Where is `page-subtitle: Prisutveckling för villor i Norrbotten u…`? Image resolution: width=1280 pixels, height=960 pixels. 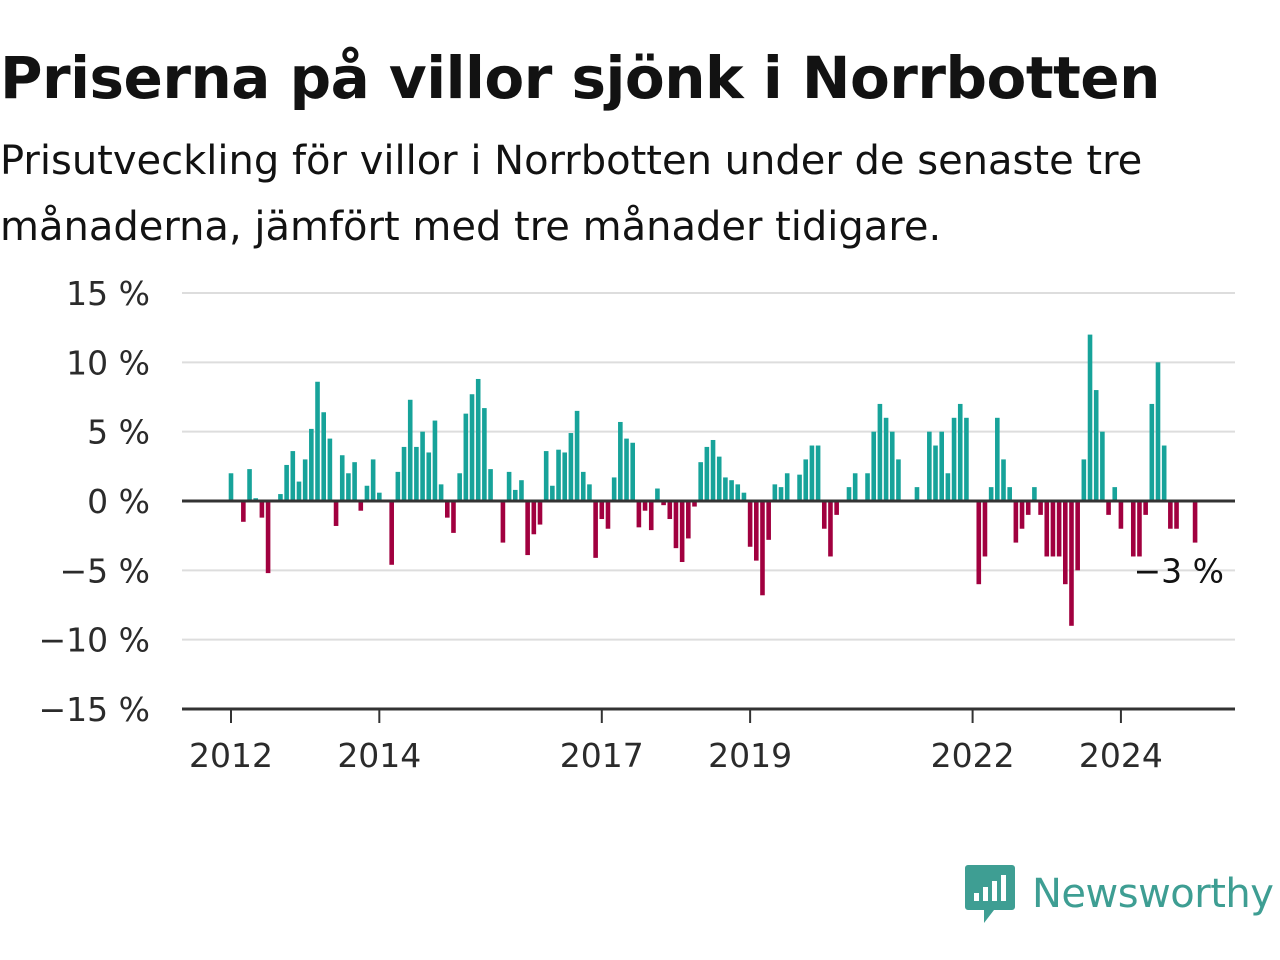
page-subtitle: Prisutveckling för villor i Norrbotten u… is located at coordinates (571, 194).